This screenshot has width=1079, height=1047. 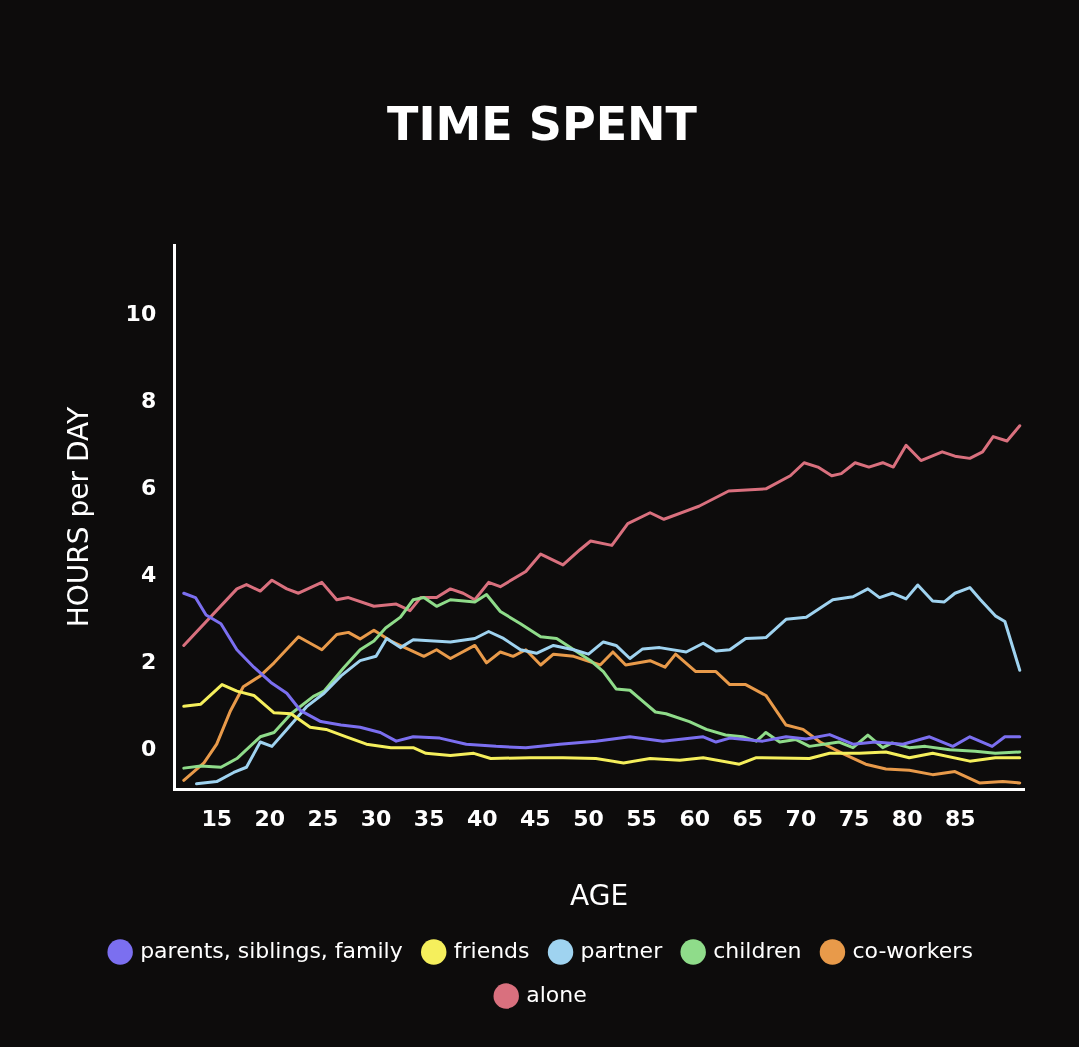 I want to click on legend-label: friends, so click(x=491, y=950).